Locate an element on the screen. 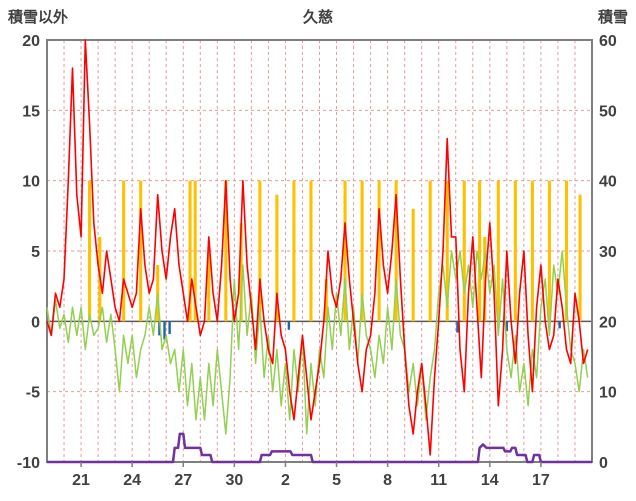 The height and width of the screenshot is (501, 636). x-tick-label: 8 is located at coordinates (387, 480).